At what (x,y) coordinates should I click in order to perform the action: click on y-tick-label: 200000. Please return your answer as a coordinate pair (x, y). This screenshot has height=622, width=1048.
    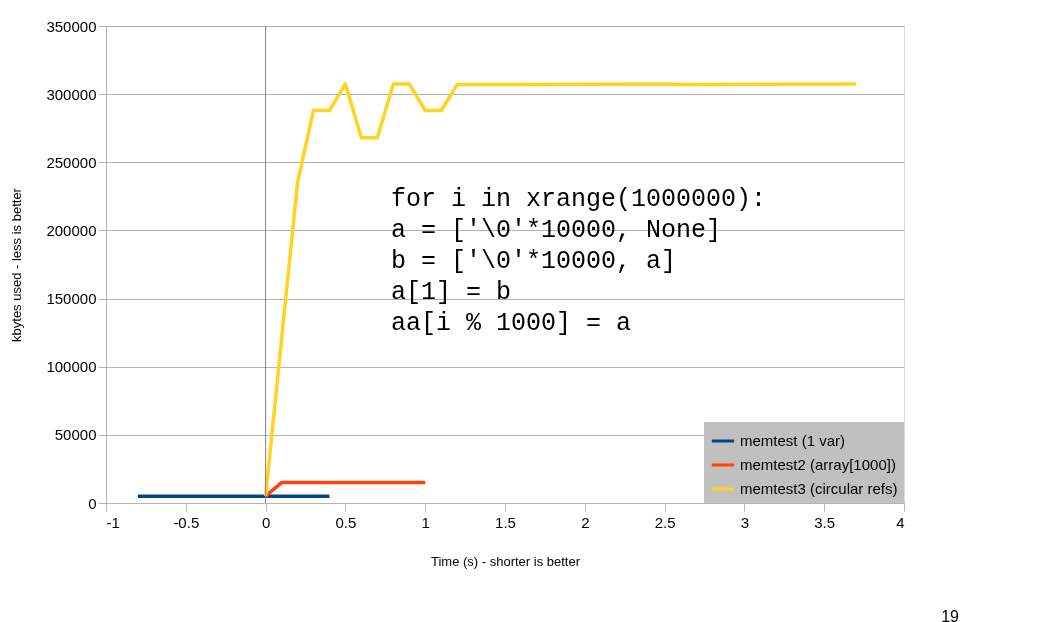
    Looking at the image, I should click on (71, 230).